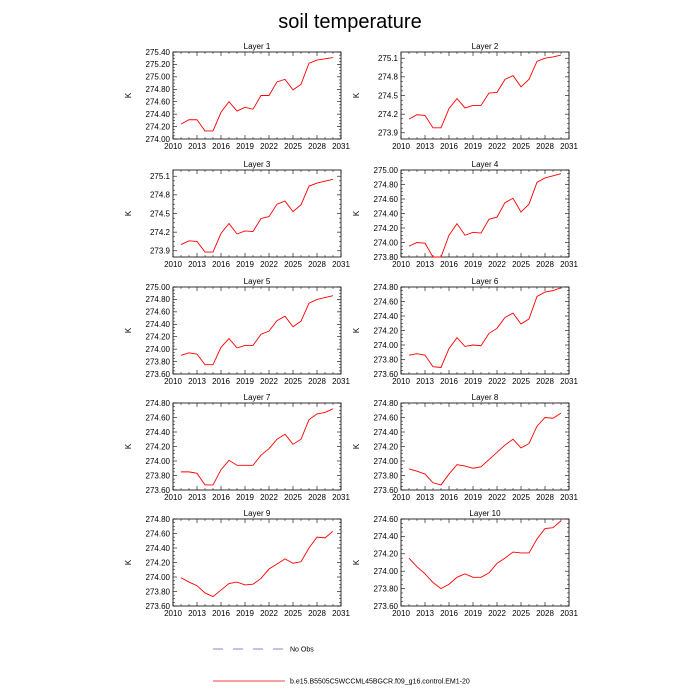 The image size is (700, 700). Describe the element at coordinates (257, 513) in the screenshot. I see `panel-title: Layer 9` at that location.